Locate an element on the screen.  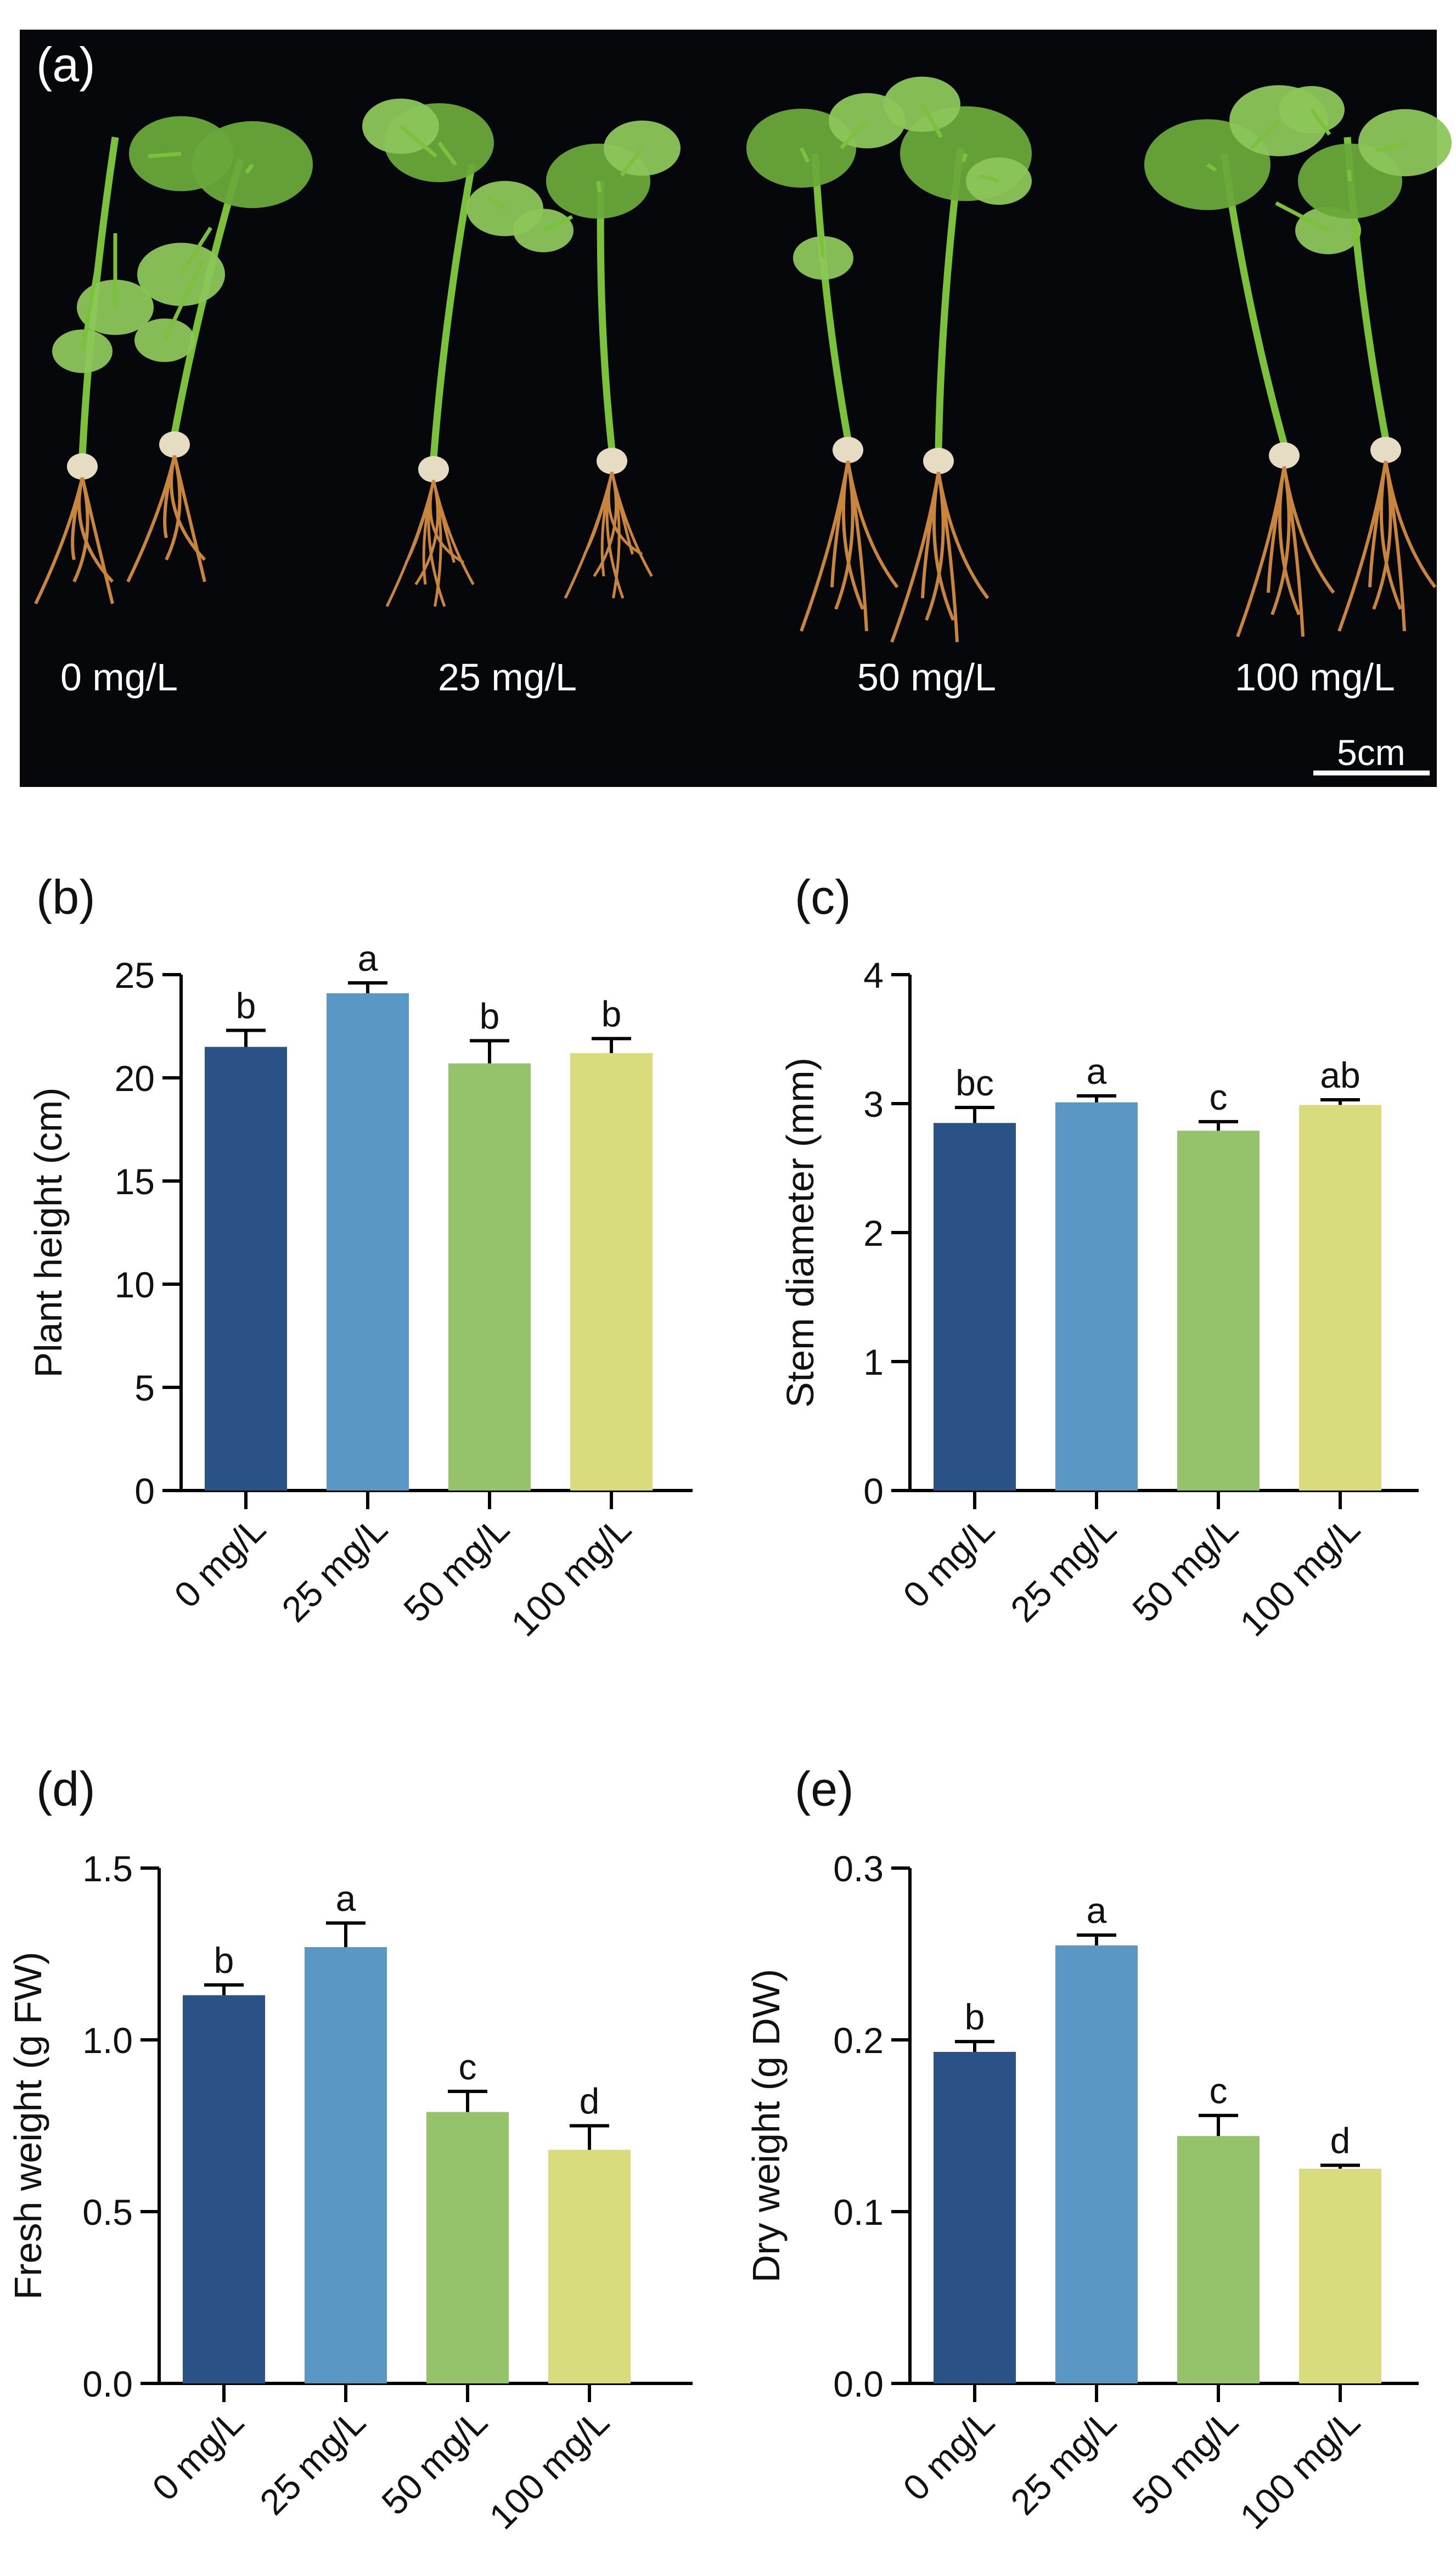
y-axis-title: Dry weight (g DW) is located at coordinates (766, 2126).